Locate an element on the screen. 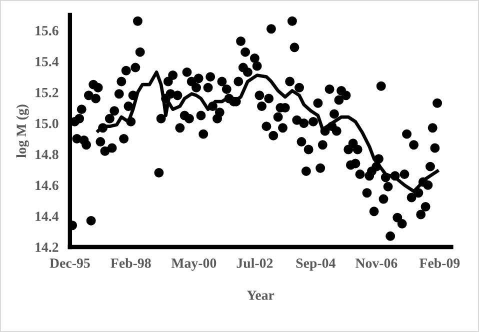 Image resolution: width=479 pixels, height=332 pixels. y-tick-label: 14.6 is located at coordinates (47, 185).